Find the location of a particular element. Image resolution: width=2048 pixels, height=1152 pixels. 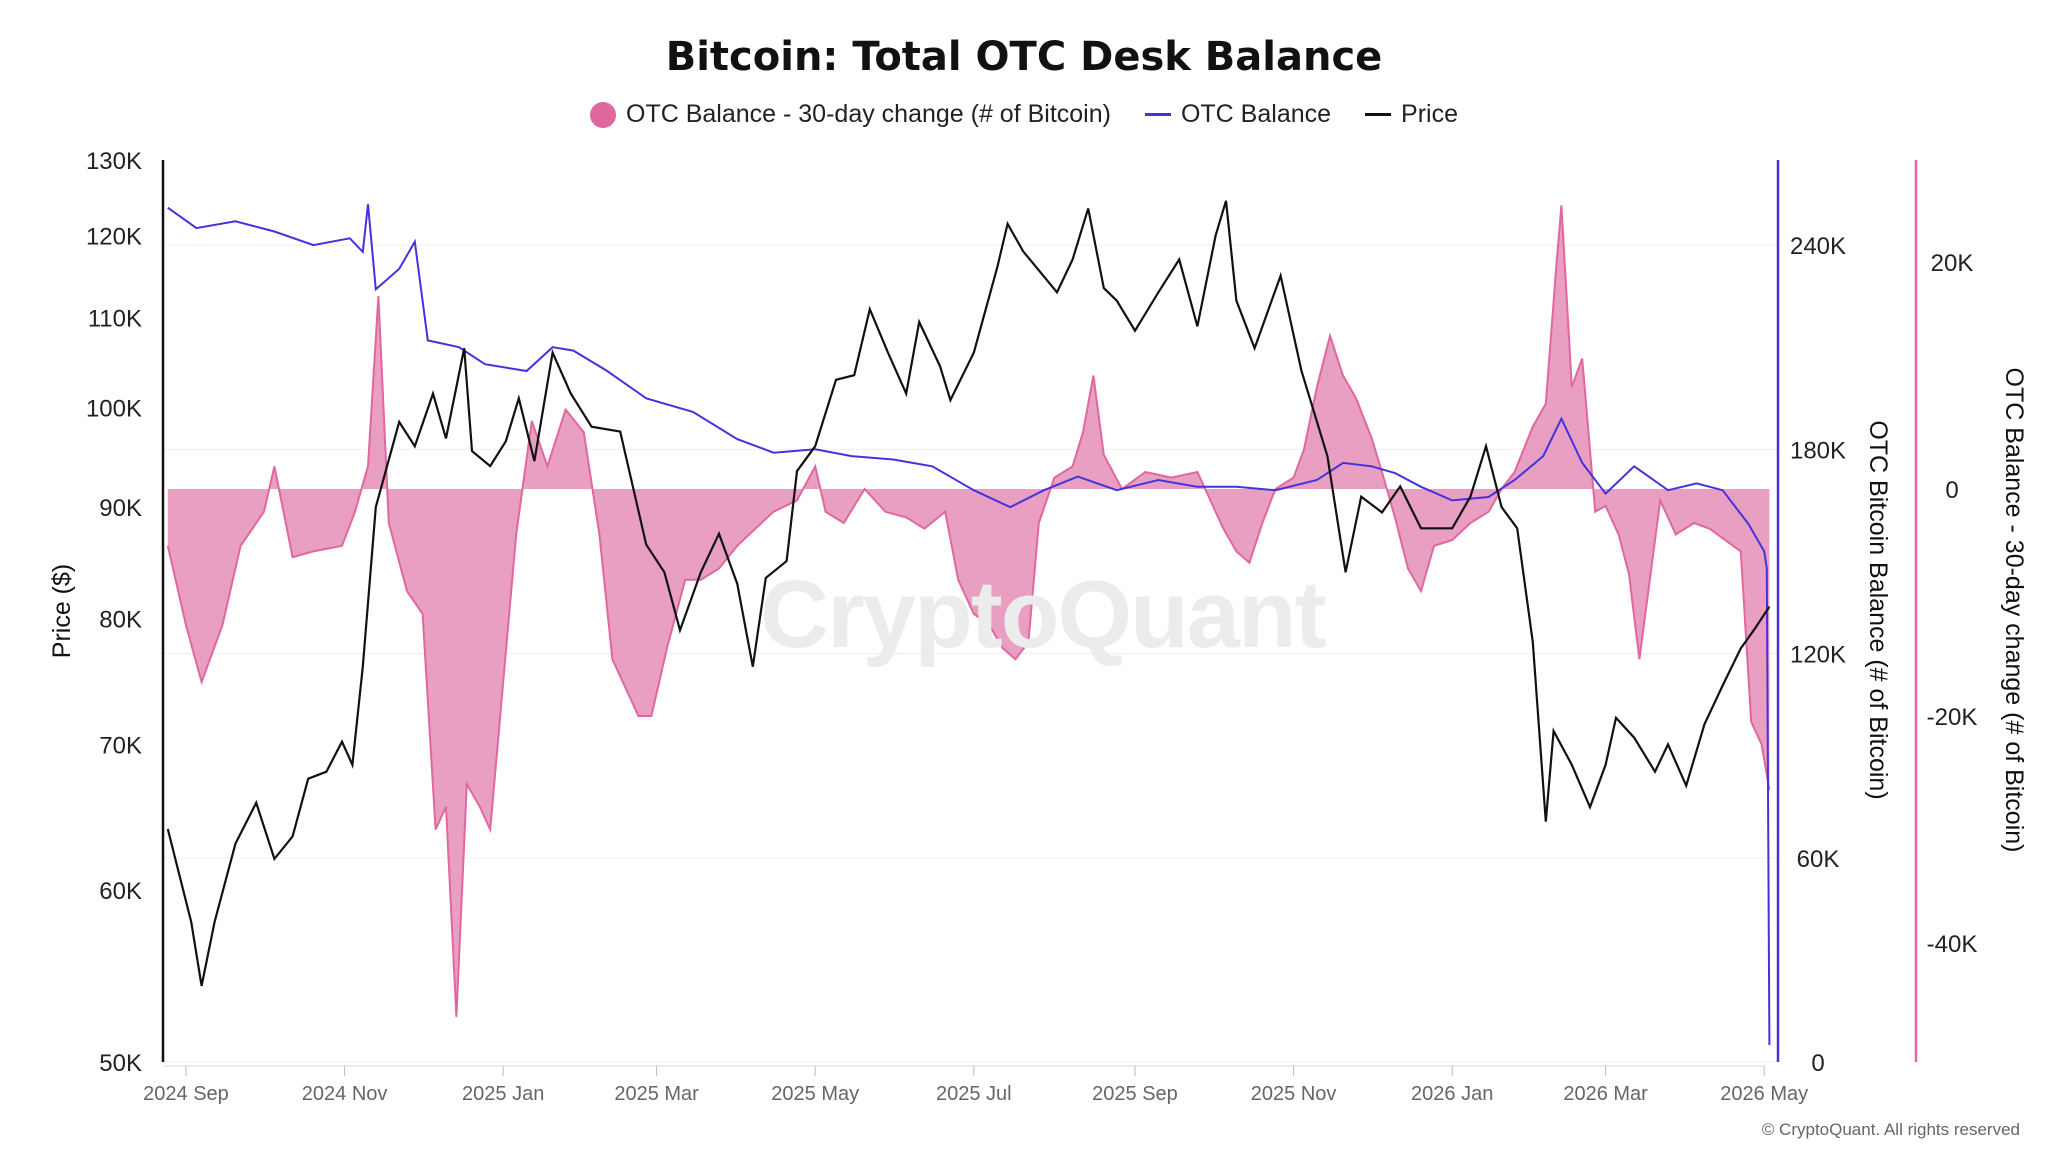

y-left-axis-title: Price ($) is located at coordinates (62, 611).